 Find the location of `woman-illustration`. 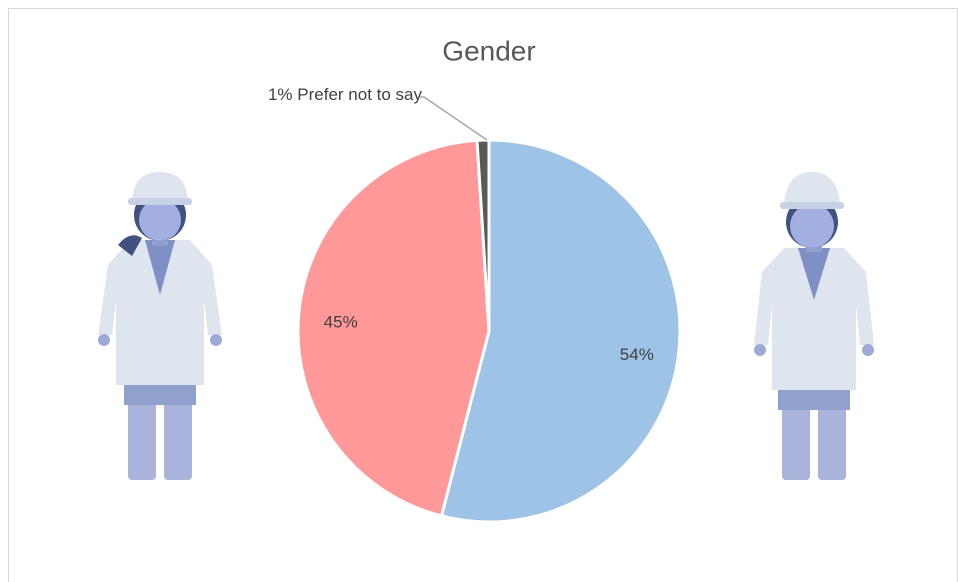

woman-illustration is located at coordinates (160, 326).